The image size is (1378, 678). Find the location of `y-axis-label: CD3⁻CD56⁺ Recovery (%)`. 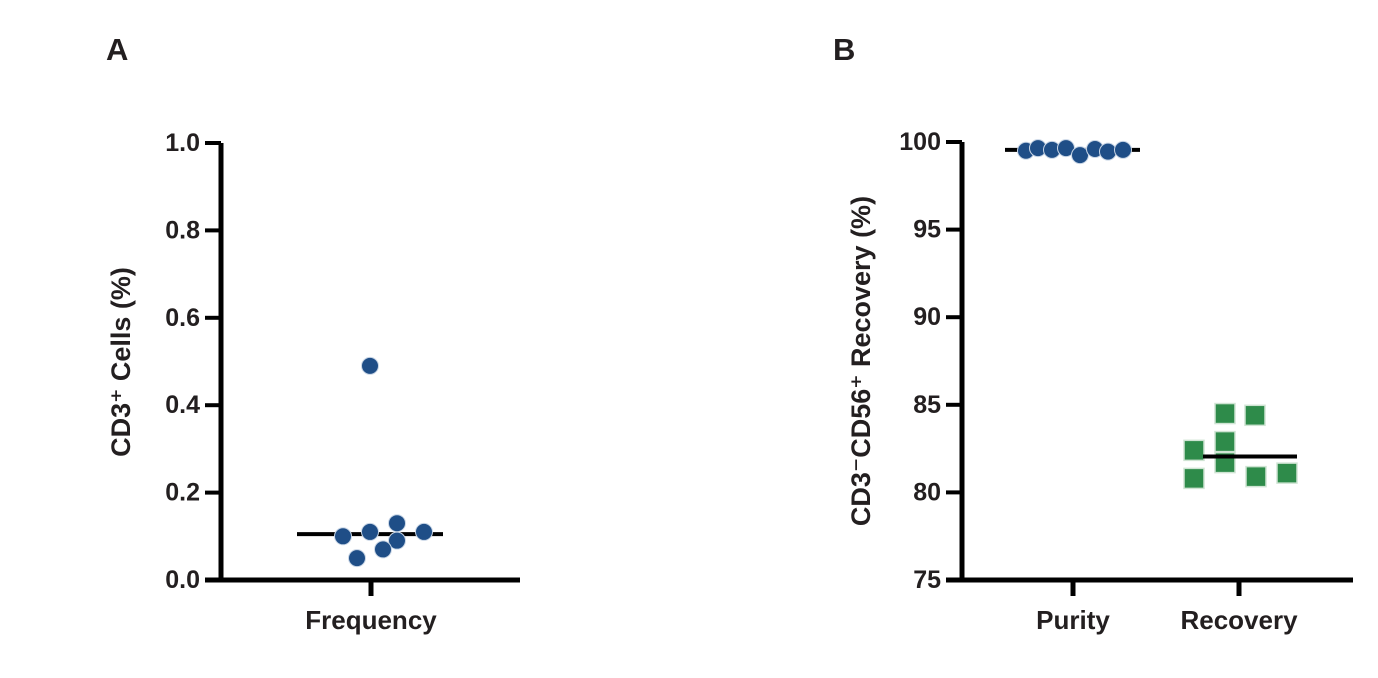

y-axis-label: CD3⁻CD56⁺ Recovery (%) is located at coordinates (861, 361).